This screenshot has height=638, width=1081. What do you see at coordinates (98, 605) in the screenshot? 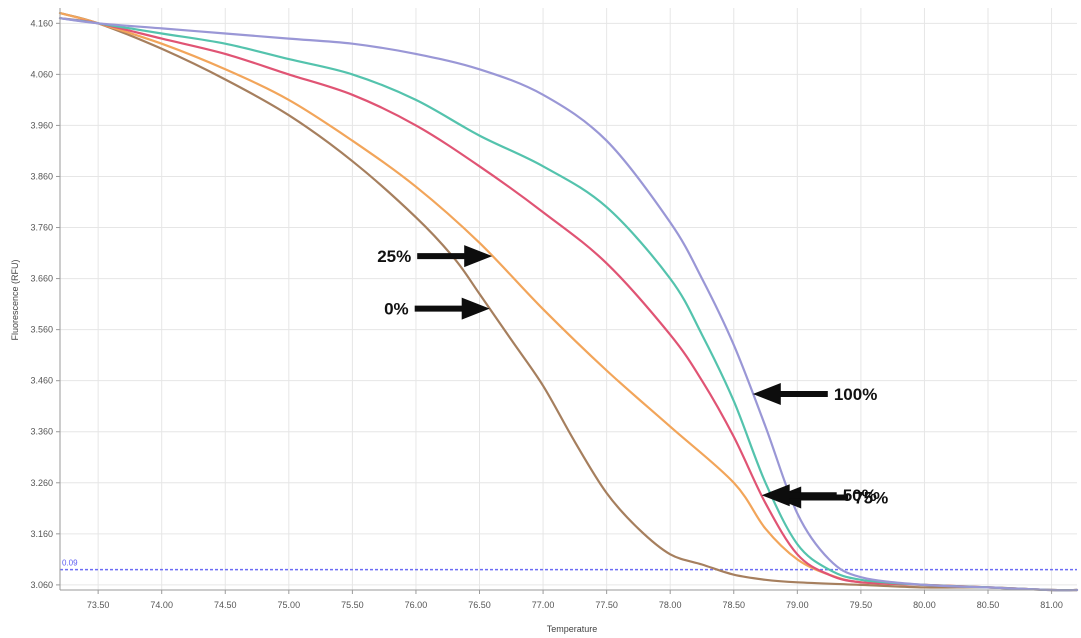
I see `x-tick-label: 73.50` at bounding box center [98, 605].